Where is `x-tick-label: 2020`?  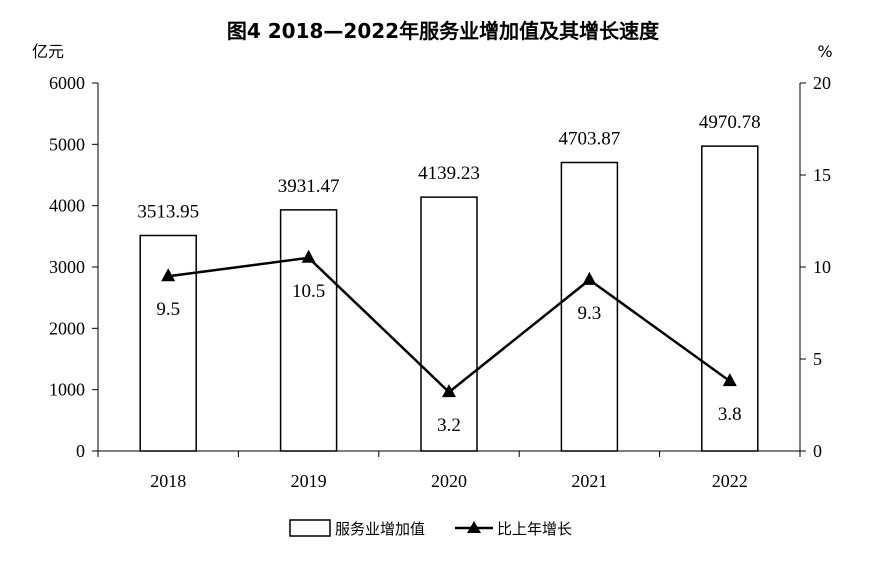 x-tick-label: 2020 is located at coordinates (449, 481).